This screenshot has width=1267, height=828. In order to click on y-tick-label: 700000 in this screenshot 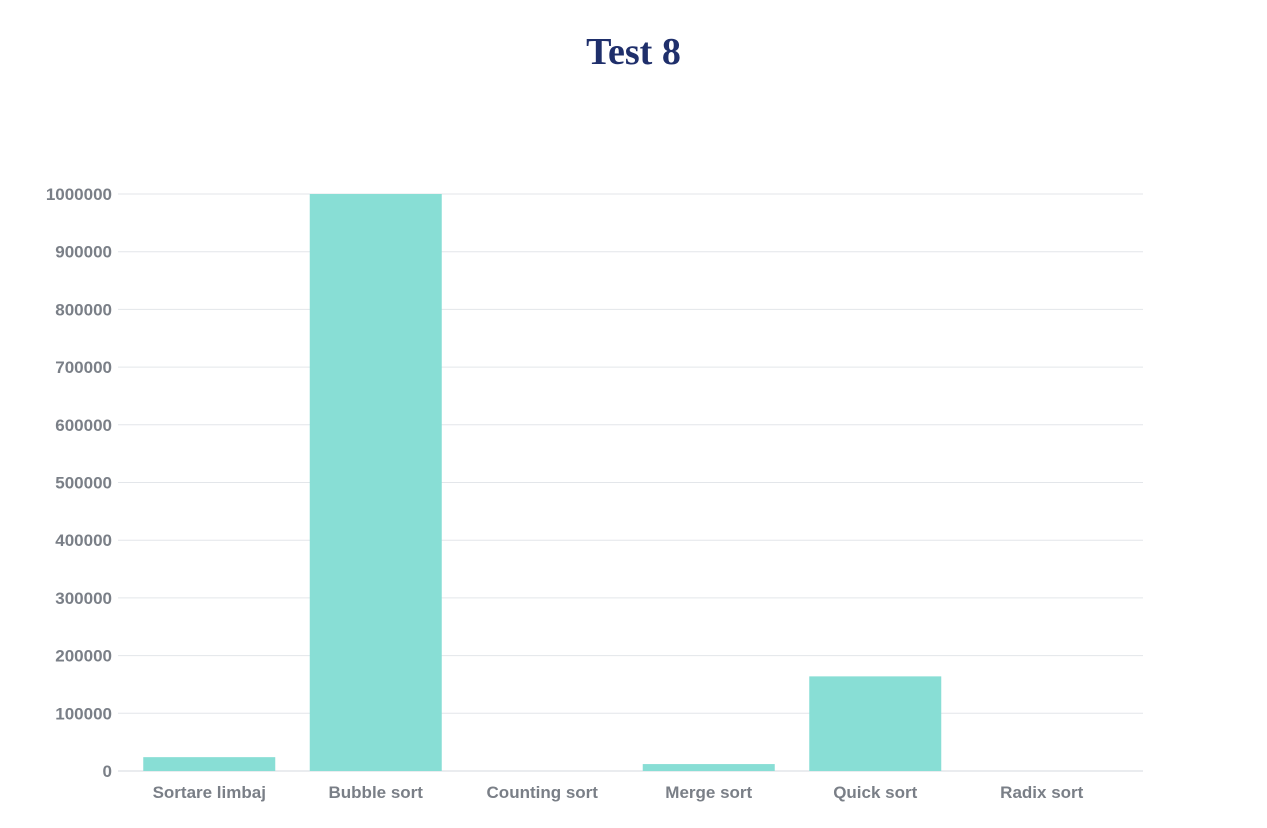, I will do `click(83, 367)`.